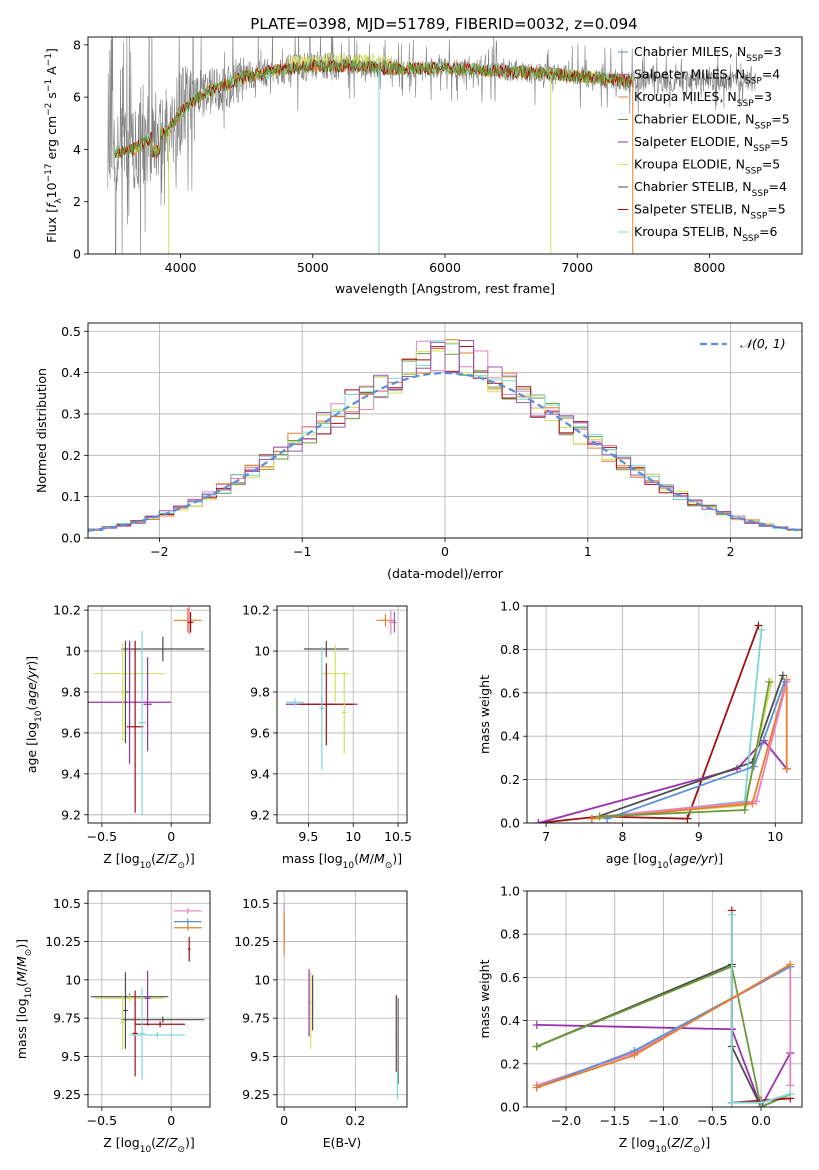  I want to click on x-tick-label: 9.5, so click(308, 836).